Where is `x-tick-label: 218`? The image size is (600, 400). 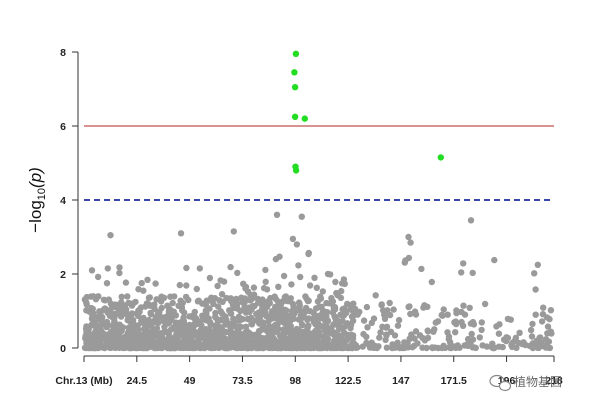
x-tick-label: 218 is located at coordinates (554, 381).